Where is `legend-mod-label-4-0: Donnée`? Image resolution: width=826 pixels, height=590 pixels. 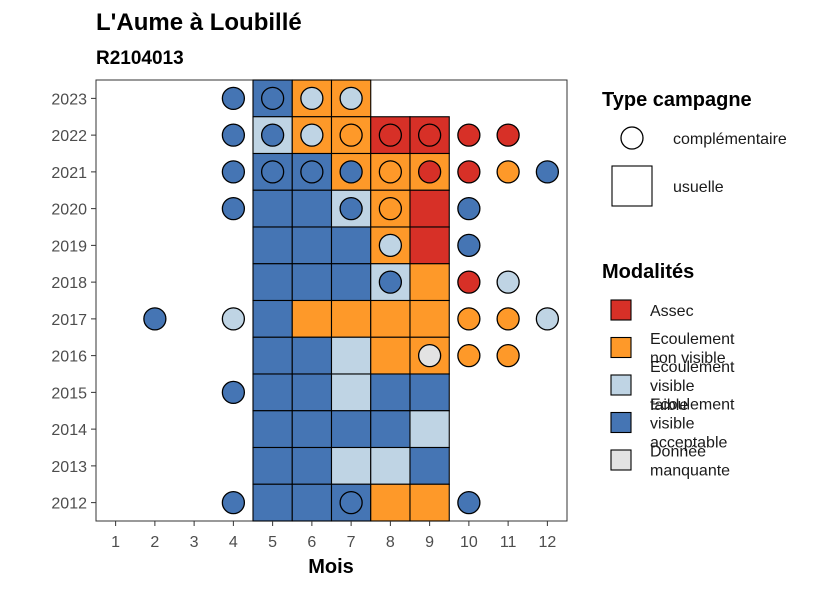 legend-mod-label-4-0: Donnée is located at coordinates (678, 452).